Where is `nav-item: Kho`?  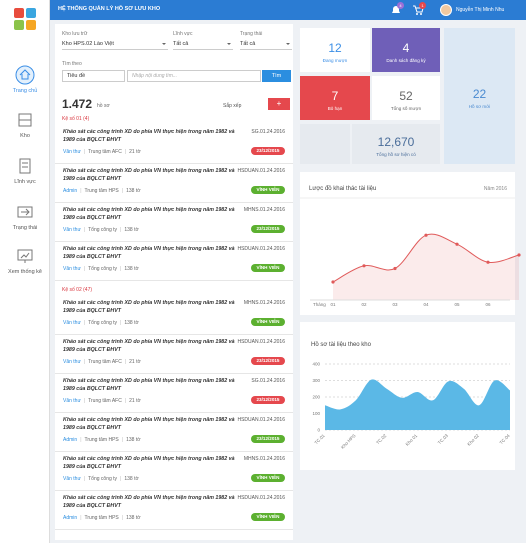
nav-item: Kho is located at coordinates (25, 136).